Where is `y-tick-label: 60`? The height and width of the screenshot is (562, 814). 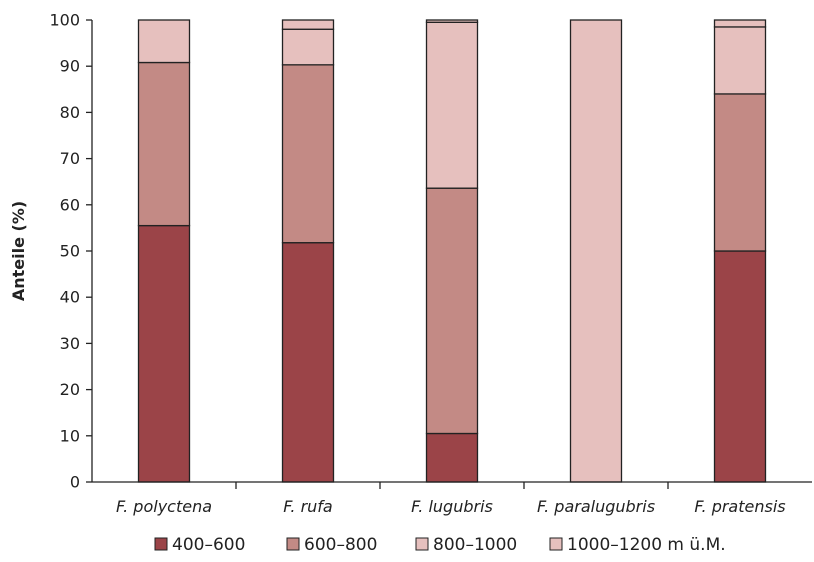 y-tick-label: 60 is located at coordinates (70, 204).